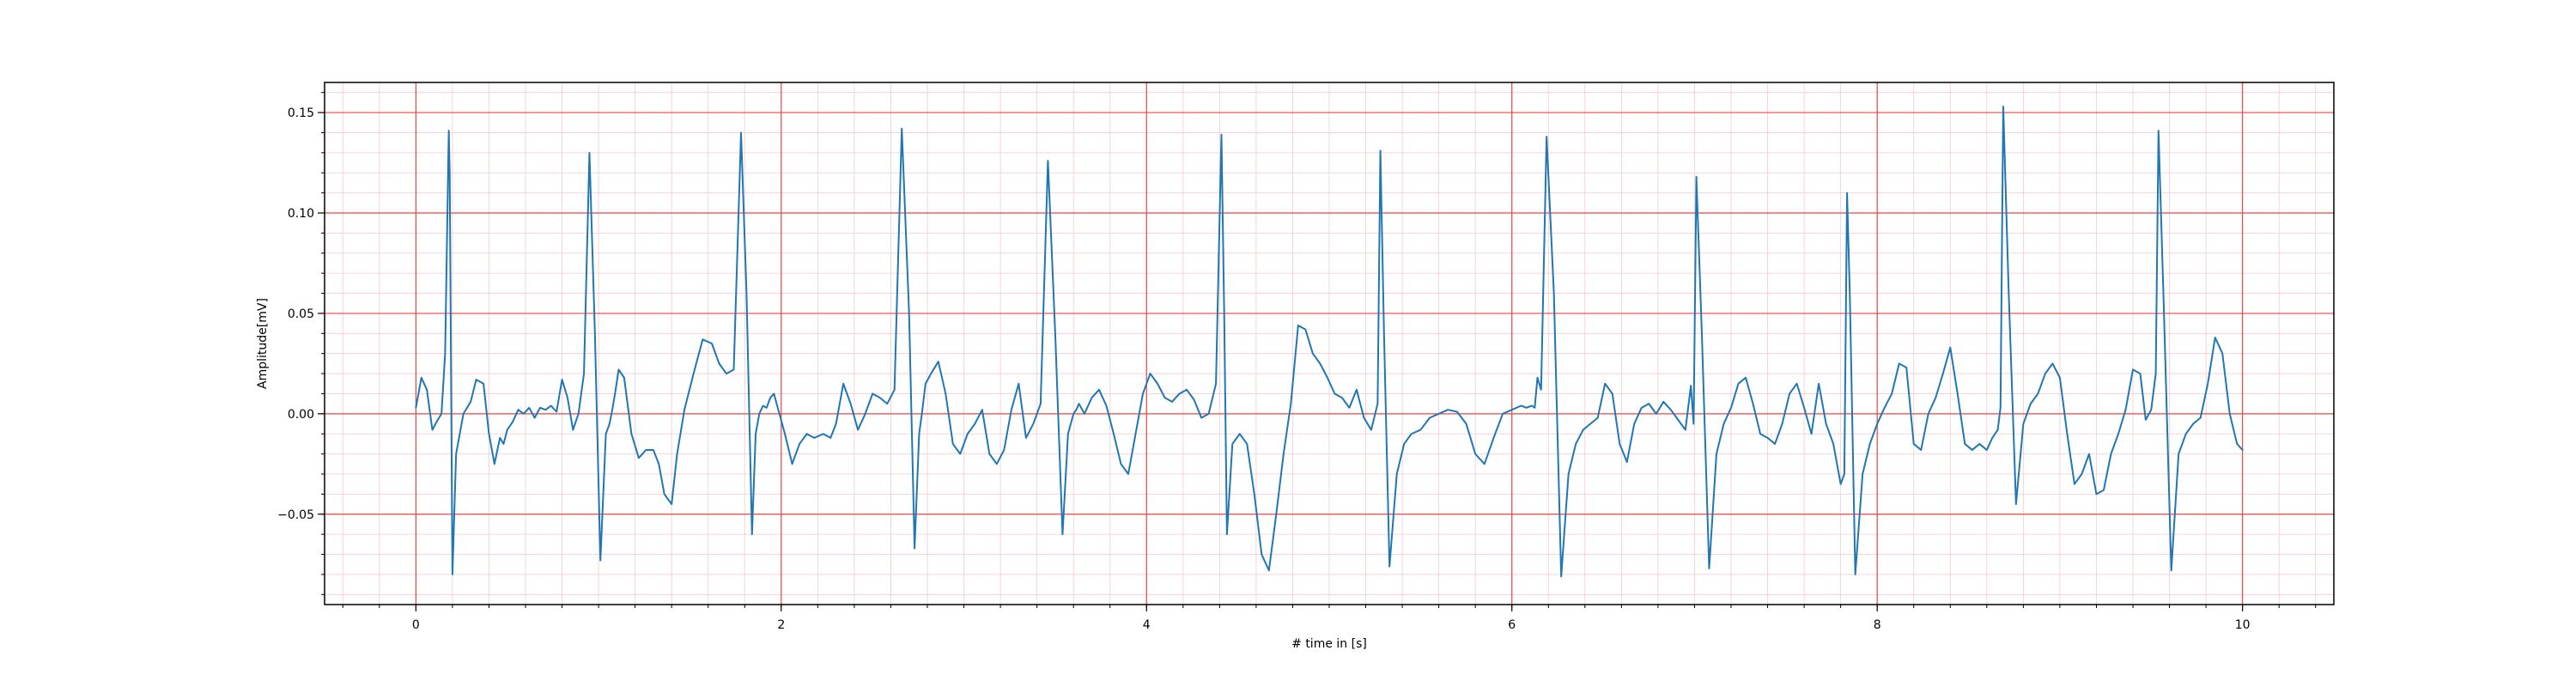 This screenshot has width=2576, height=687. What do you see at coordinates (416, 625) in the screenshot?
I see `x-tick-label: 0` at bounding box center [416, 625].